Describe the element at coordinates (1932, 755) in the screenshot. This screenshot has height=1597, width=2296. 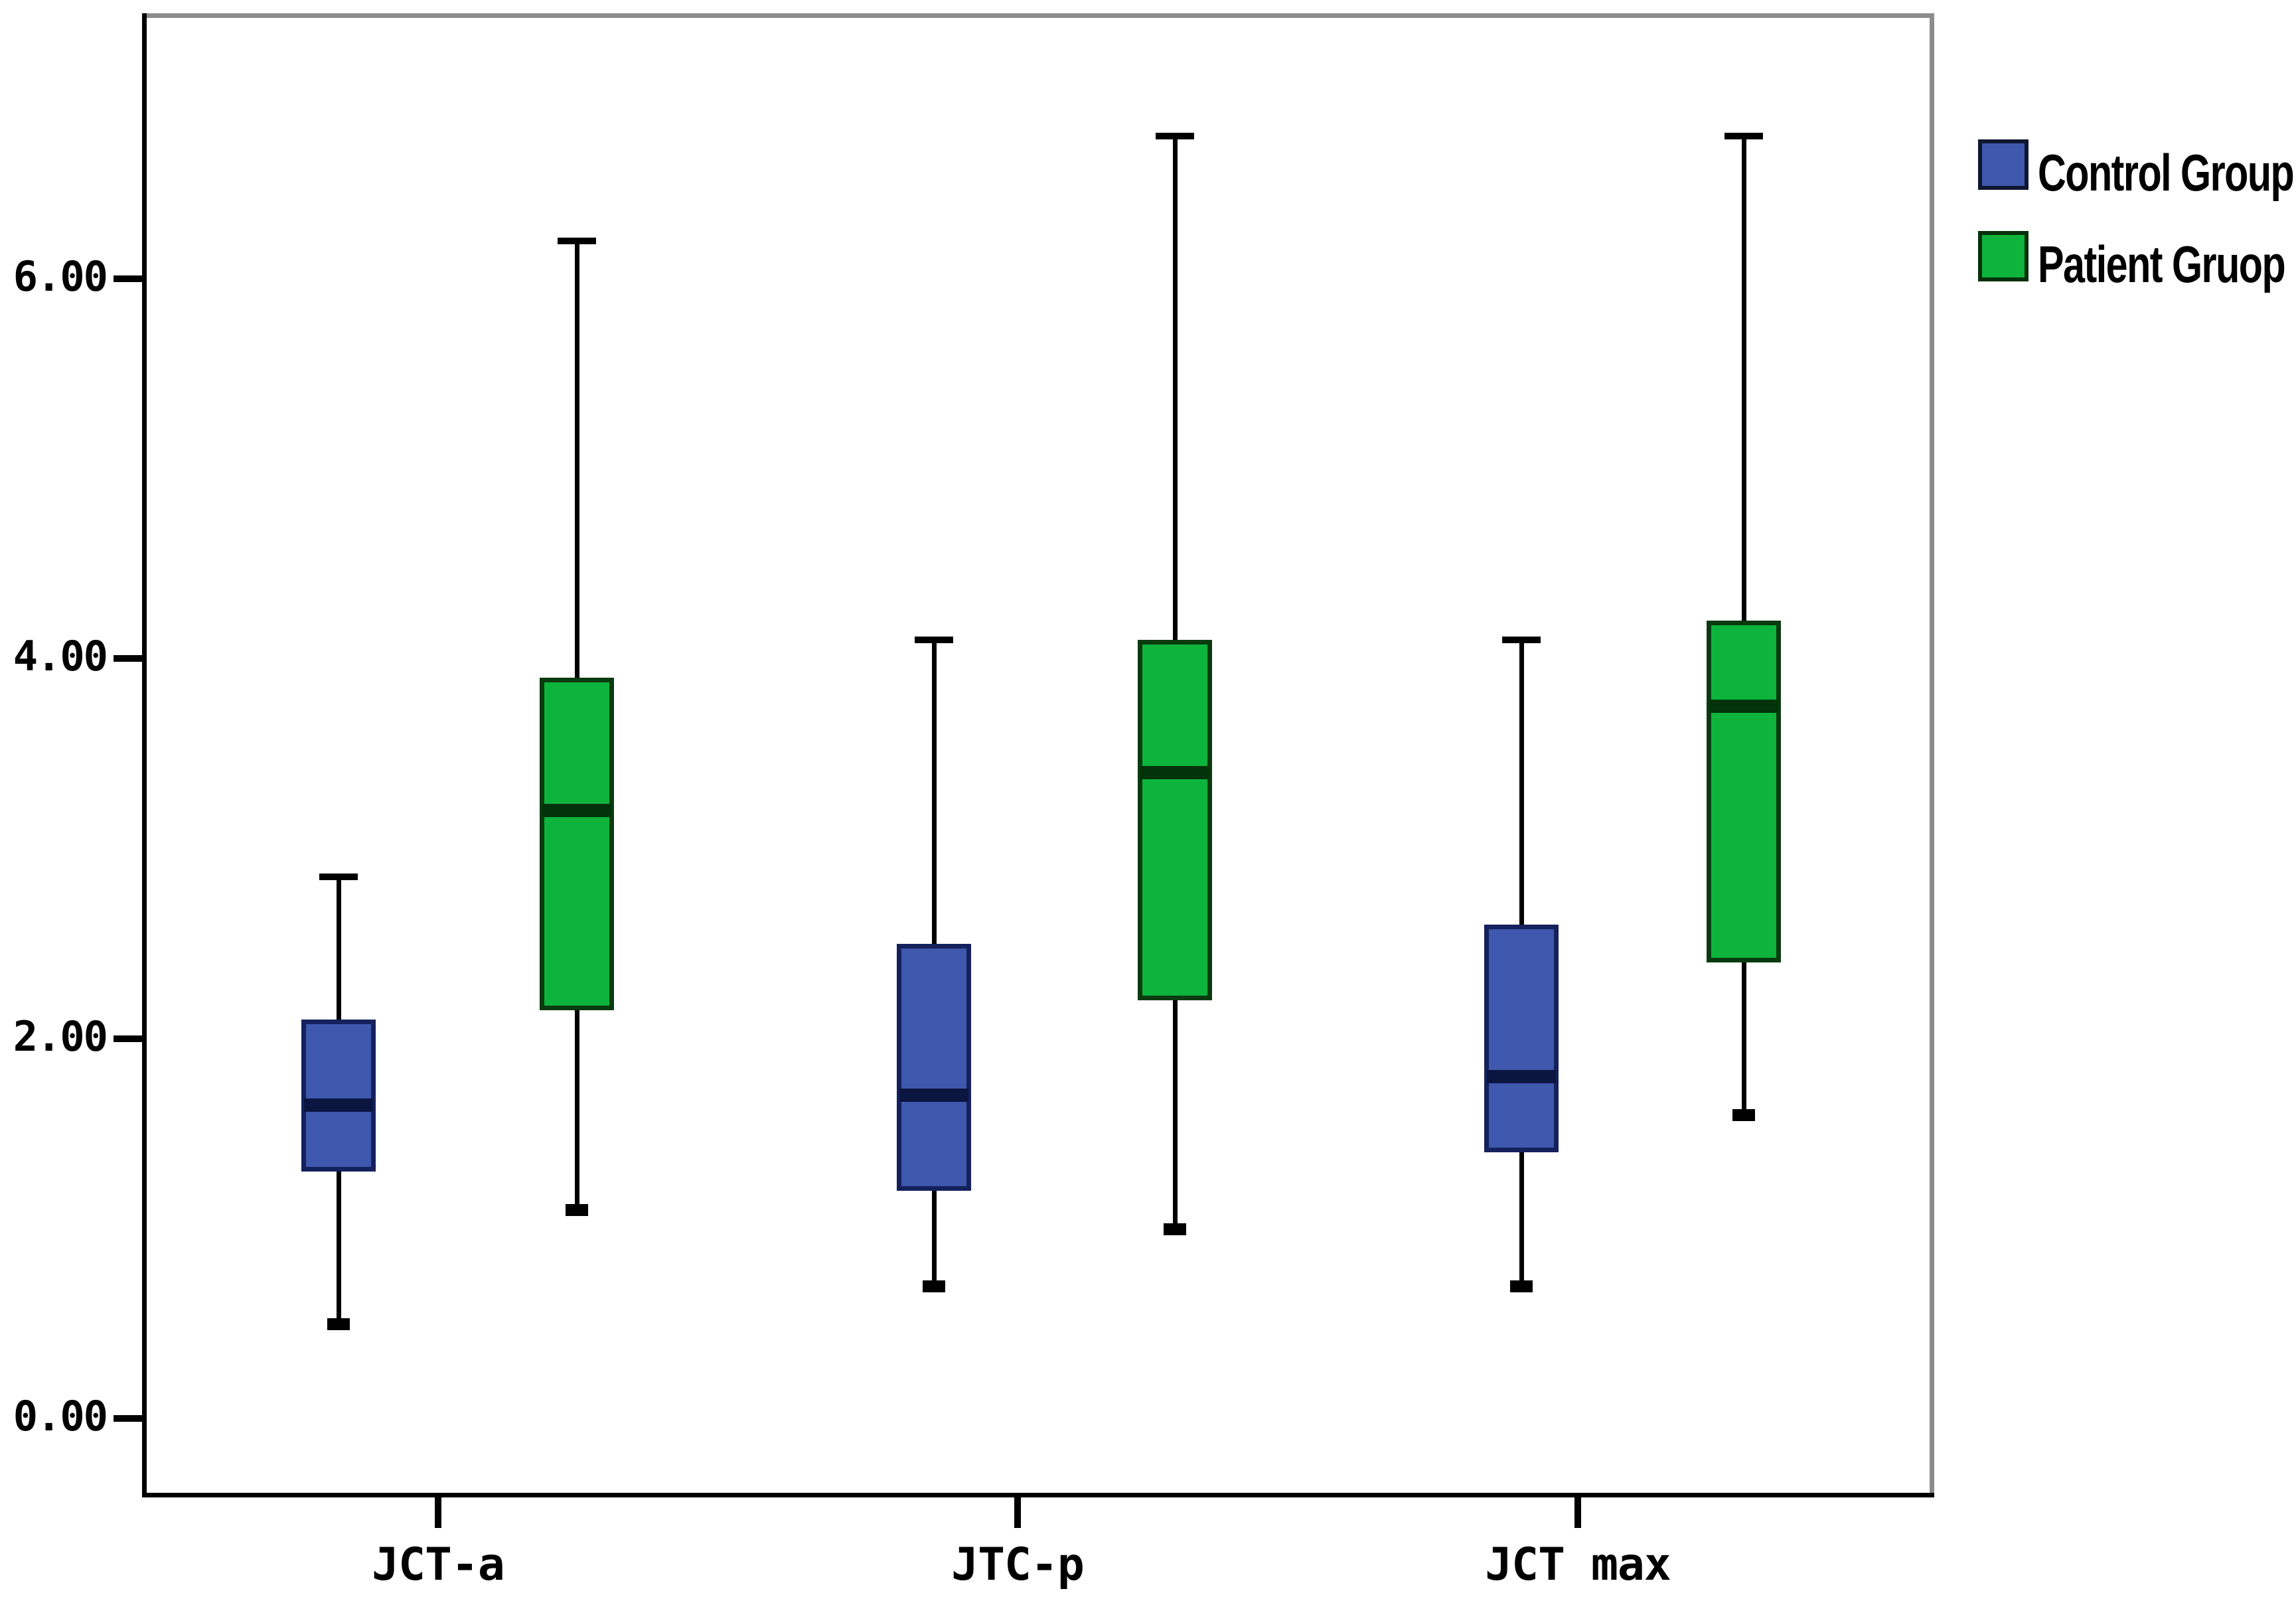
I see `plot-frame-right` at that location.